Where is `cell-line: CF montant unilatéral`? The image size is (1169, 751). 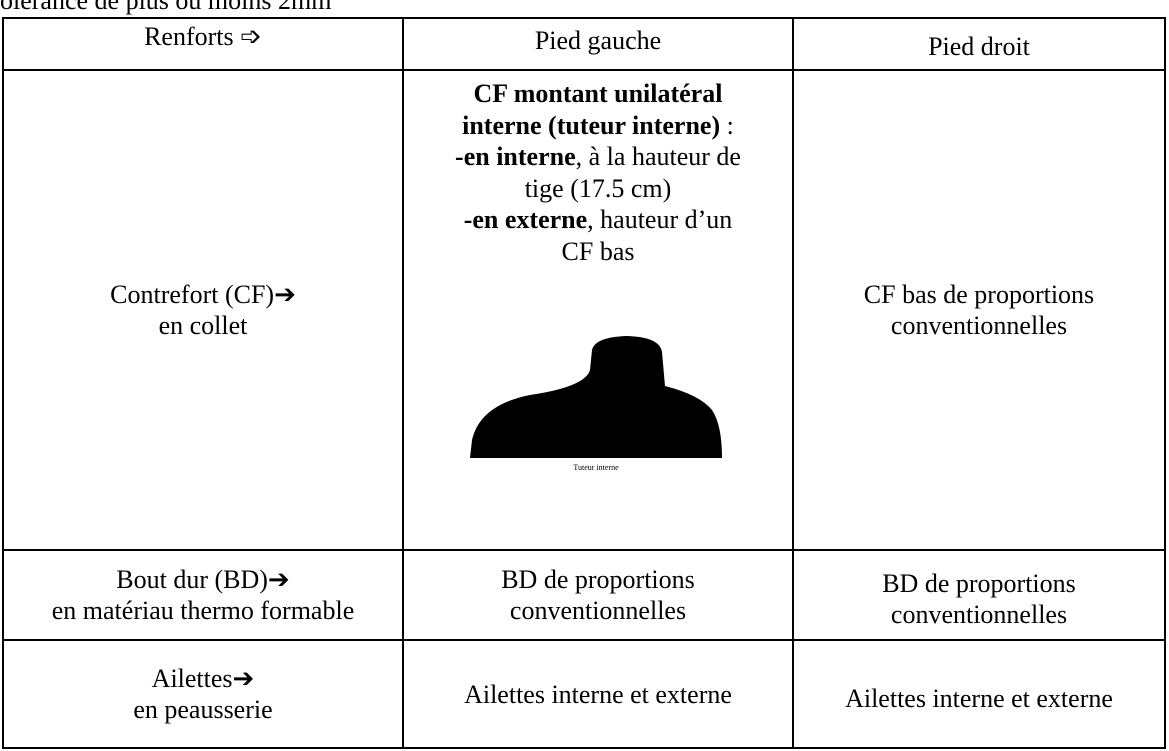
cell-line: CF montant unilatéral is located at coordinates (598, 94).